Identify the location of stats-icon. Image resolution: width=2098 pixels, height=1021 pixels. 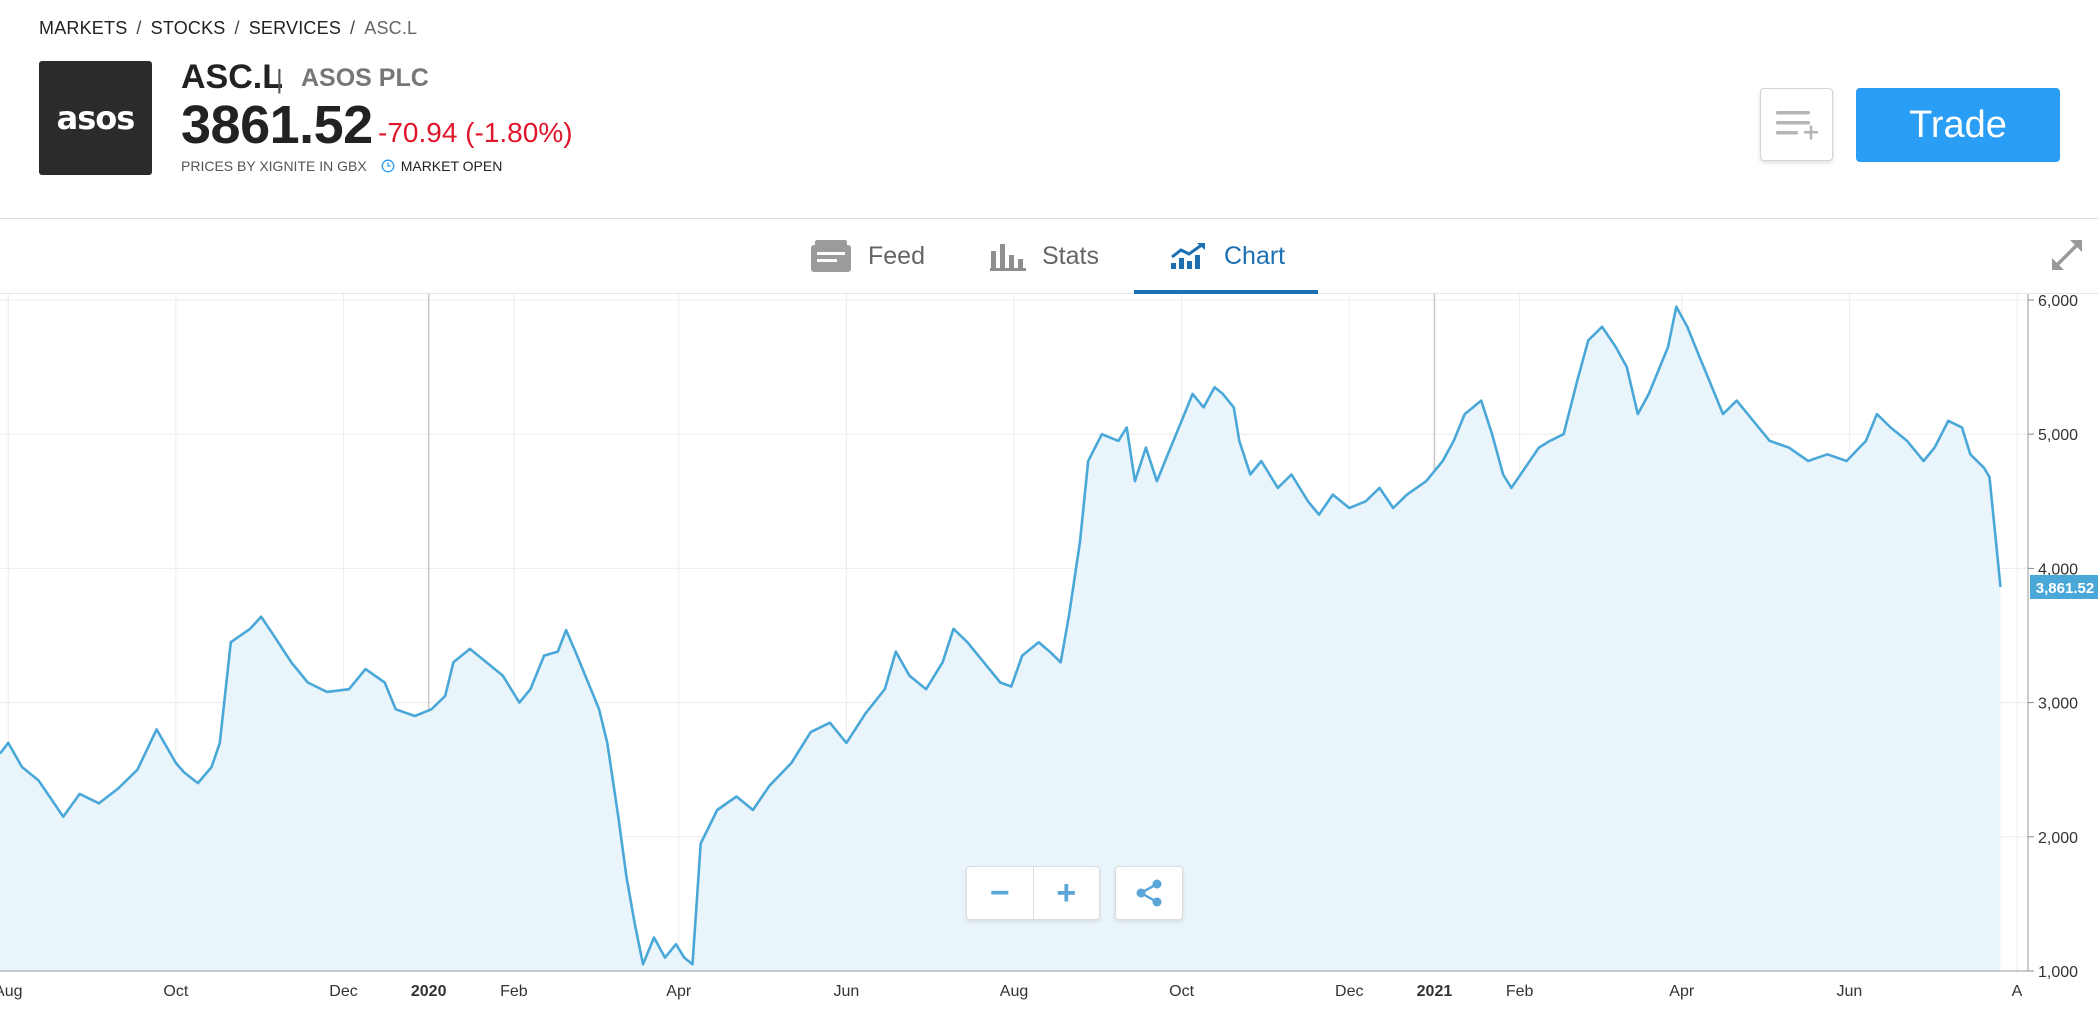
(1008, 257).